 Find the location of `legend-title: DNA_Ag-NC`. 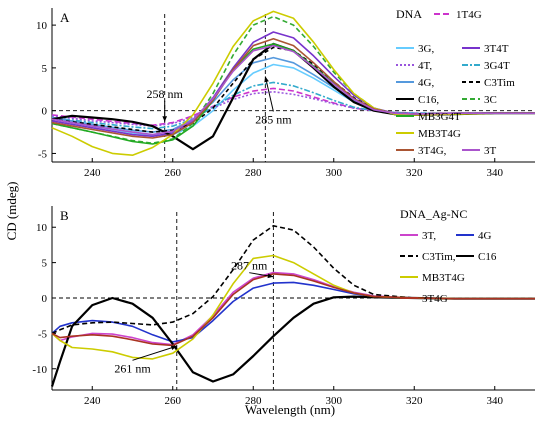

legend-title: DNA_Ag-NC is located at coordinates (433, 214).